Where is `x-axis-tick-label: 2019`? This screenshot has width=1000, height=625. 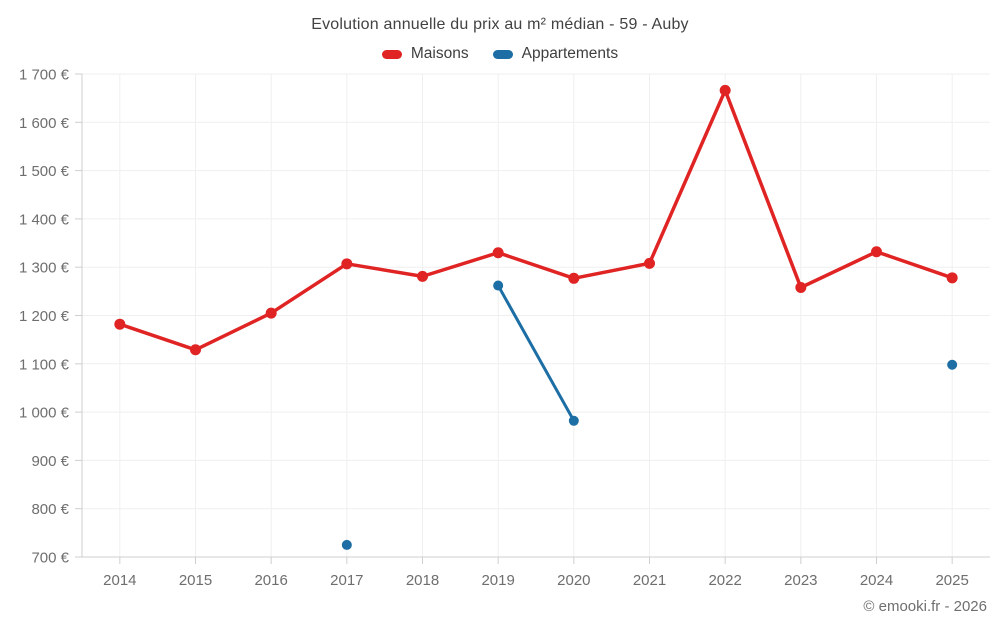
x-axis-tick-label: 2019 is located at coordinates (497, 580).